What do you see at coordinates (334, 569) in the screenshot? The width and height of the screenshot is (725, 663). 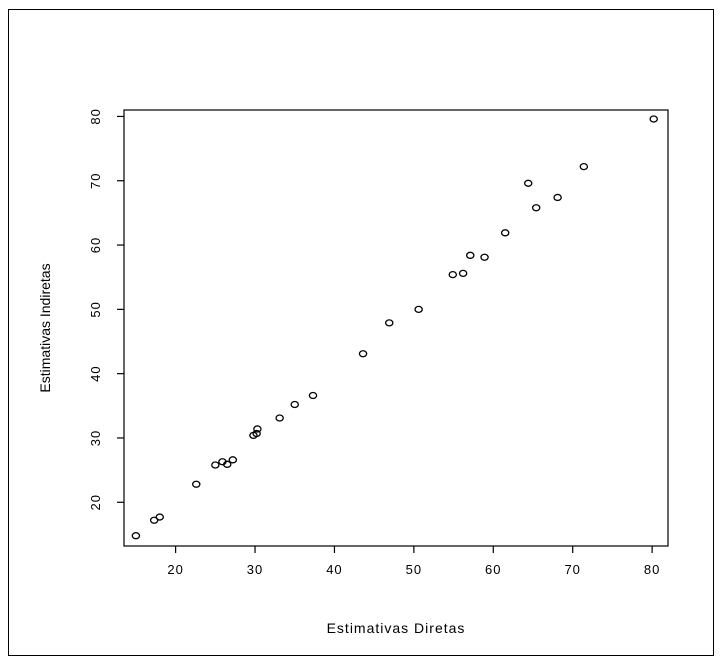 I see `x-tick-label-2: 40` at bounding box center [334, 569].